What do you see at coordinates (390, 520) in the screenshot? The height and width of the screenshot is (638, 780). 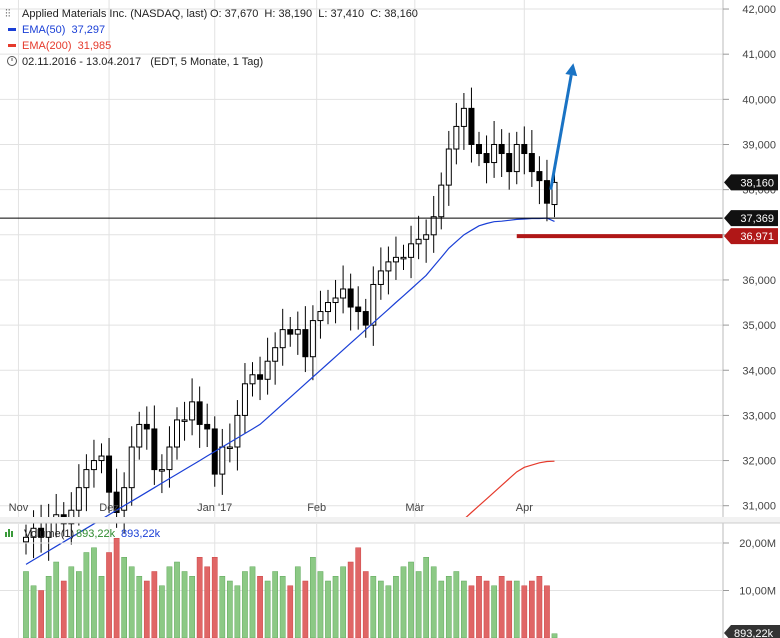 I see `panel-separator` at bounding box center [390, 520].